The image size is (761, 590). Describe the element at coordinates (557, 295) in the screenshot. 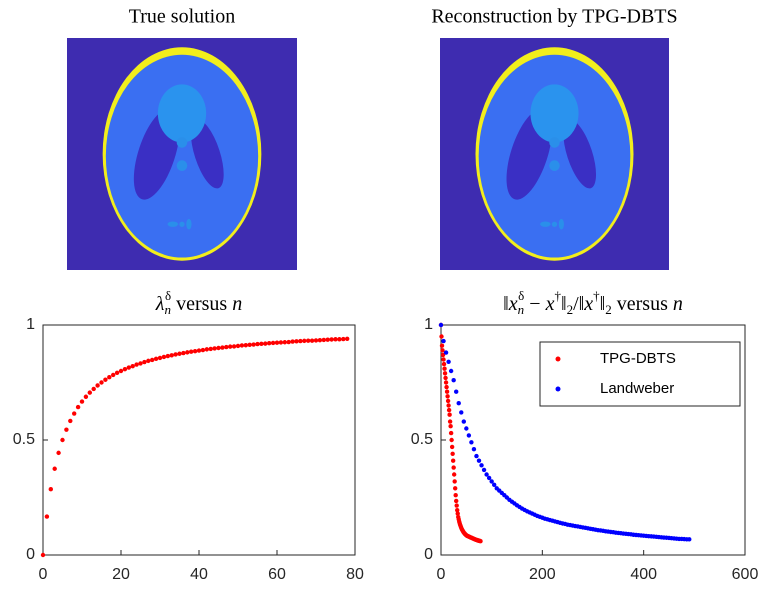

I see `title-part: †` at that location.